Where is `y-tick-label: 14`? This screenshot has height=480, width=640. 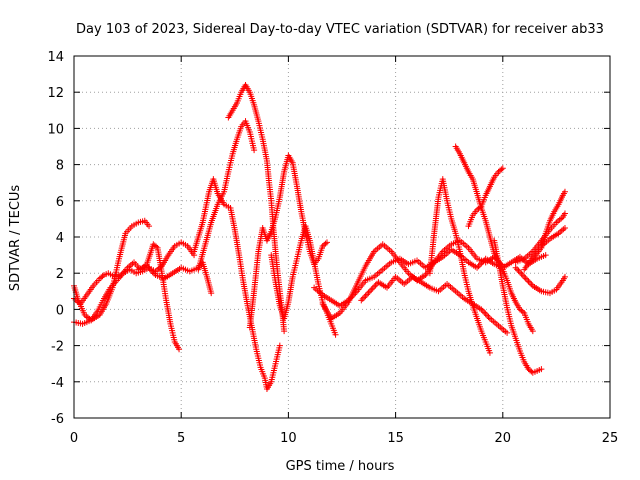
y-tick-label: 14 is located at coordinates (55, 57).